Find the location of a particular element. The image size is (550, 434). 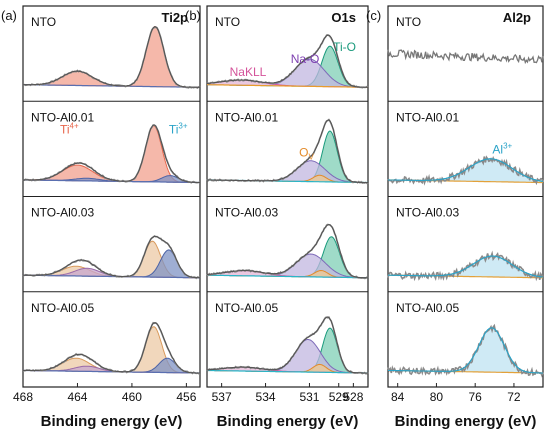

annotation-ti4: Ti4+ is located at coordinates (69, 128).